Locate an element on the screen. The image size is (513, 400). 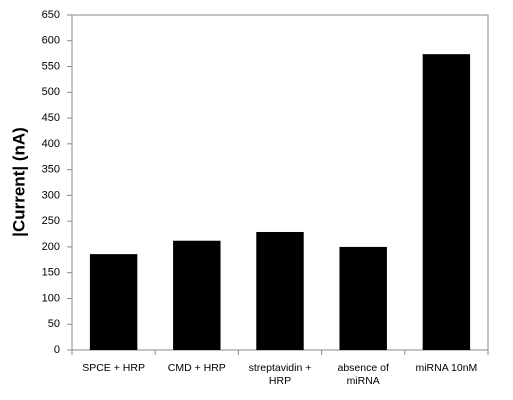
y-tick-label: 100 is located at coordinates (51, 298).